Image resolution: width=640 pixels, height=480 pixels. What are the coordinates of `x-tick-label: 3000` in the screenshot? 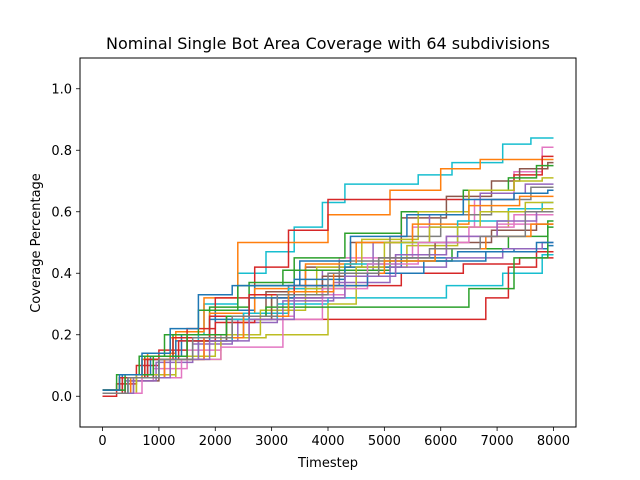 It's located at (271, 441).